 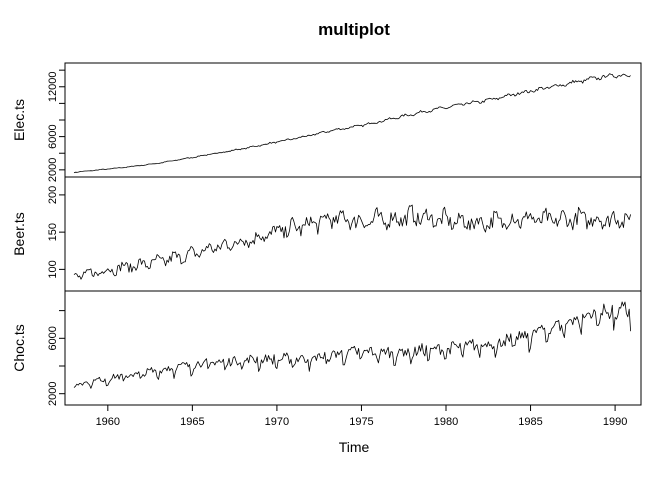 What do you see at coordinates (446, 422) in the screenshot?
I see `x-tick-label: 1980` at bounding box center [446, 422].